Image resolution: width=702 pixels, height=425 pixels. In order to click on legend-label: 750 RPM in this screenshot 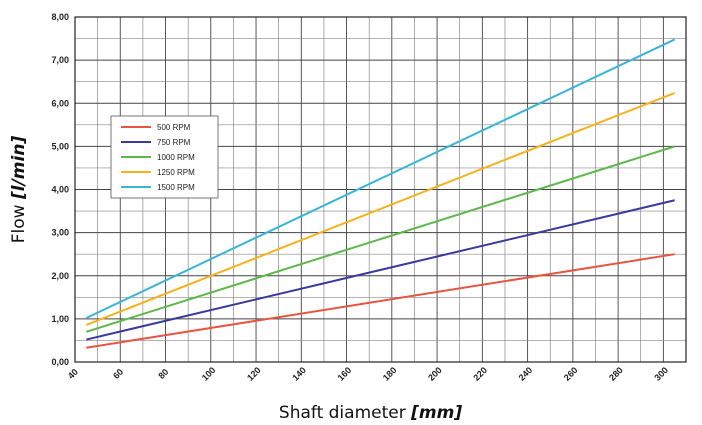, I will do `click(174, 142)`.